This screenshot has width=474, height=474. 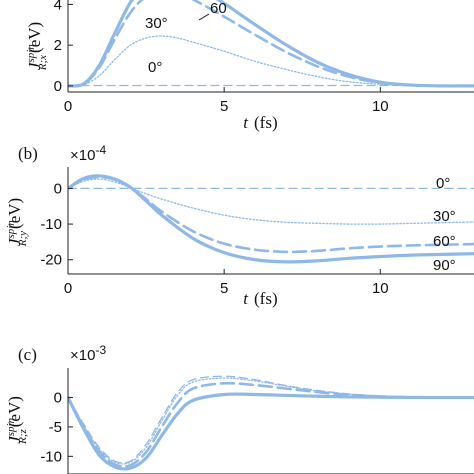 I want to click on panel-a-series-30deg-line, so click(x=271, y=61).